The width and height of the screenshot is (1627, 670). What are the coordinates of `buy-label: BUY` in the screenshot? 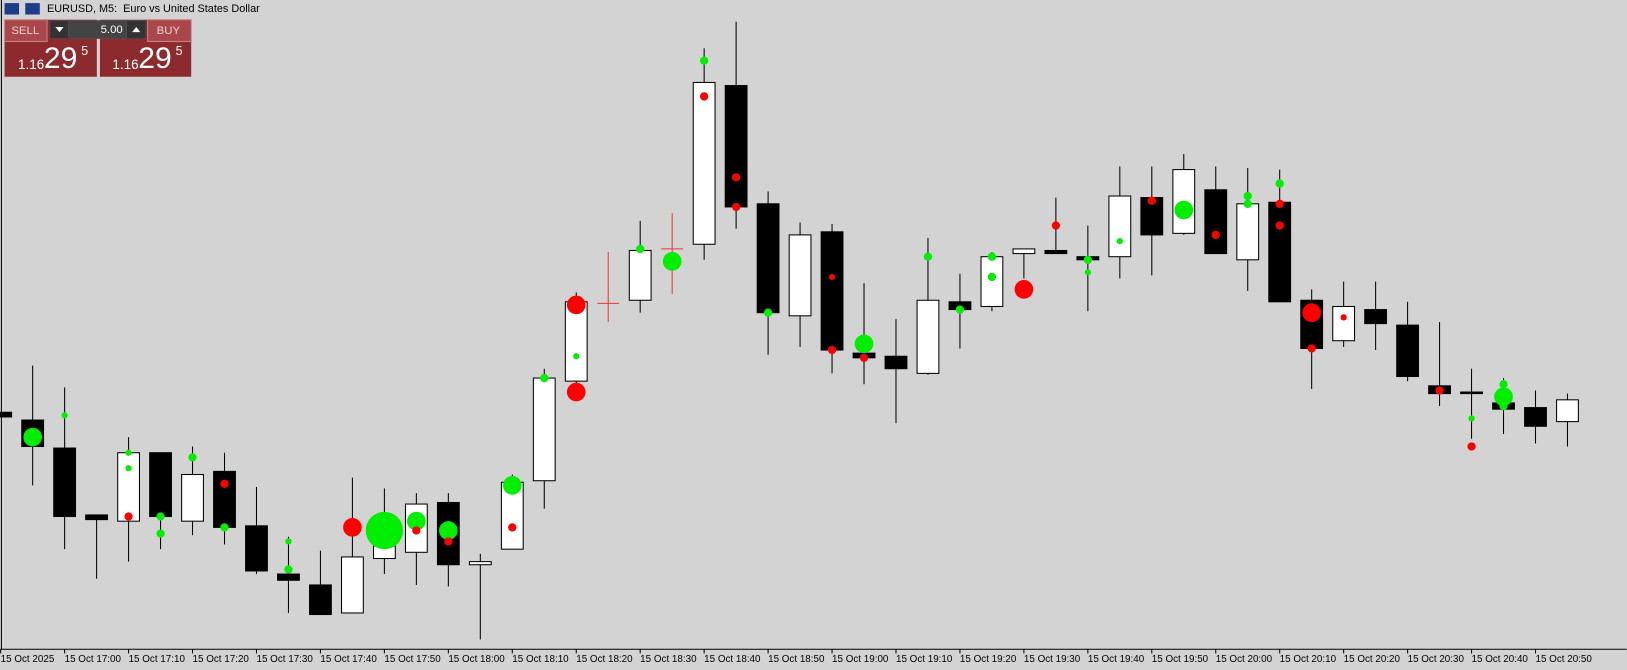 It's located at (169, 31).